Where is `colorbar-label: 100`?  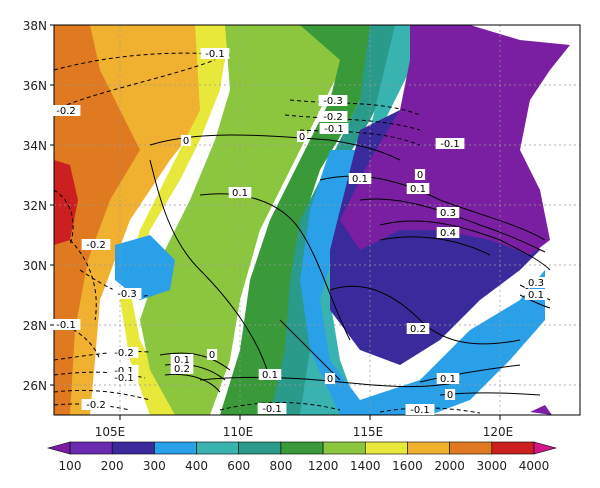
colorbar-label: 100 is located at coordinates (70, 466).